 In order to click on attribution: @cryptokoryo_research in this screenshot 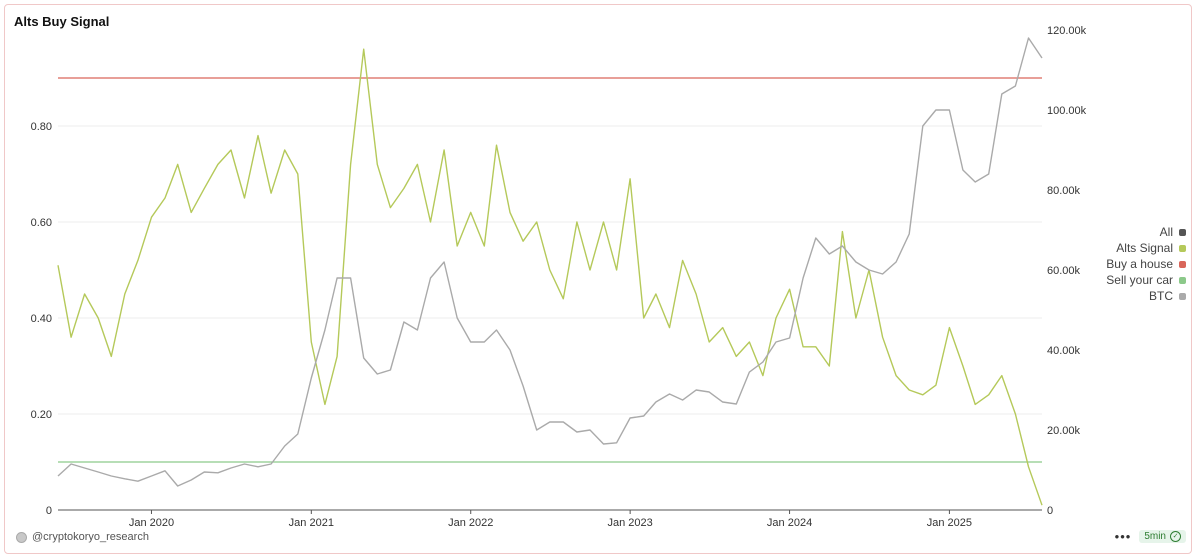, I will do `click(82, 537)`.